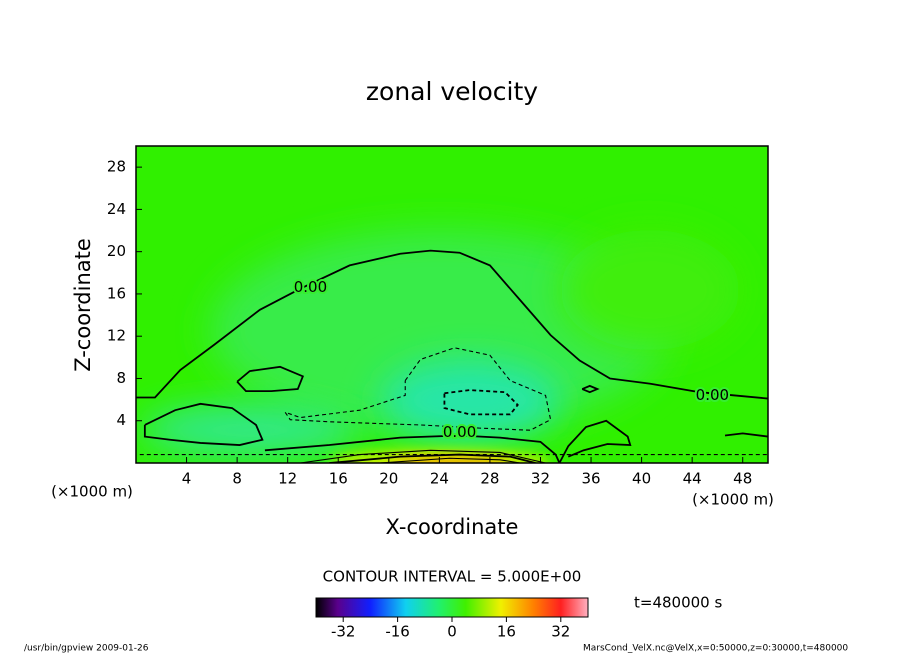 This screenshot has width=904, height=658. I want to click on colorbar-tick-label: 0, so click(452, 632).